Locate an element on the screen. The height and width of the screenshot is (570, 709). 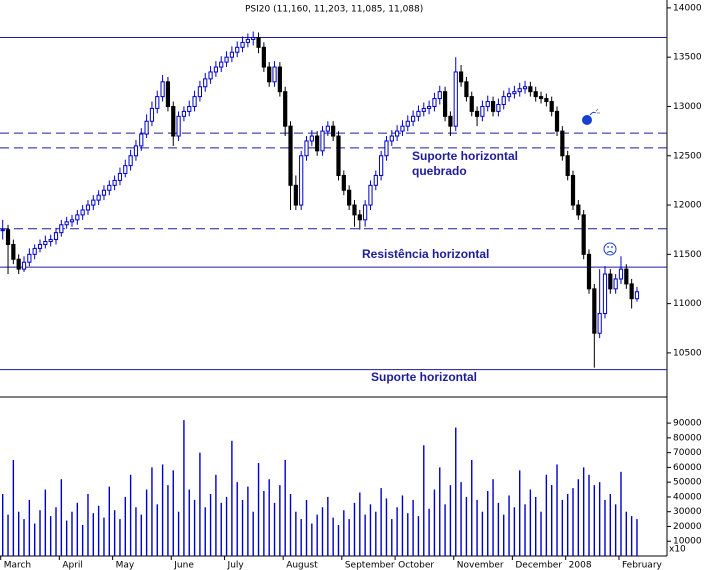
annotation: quebrado is located at coordinates (439, 171).